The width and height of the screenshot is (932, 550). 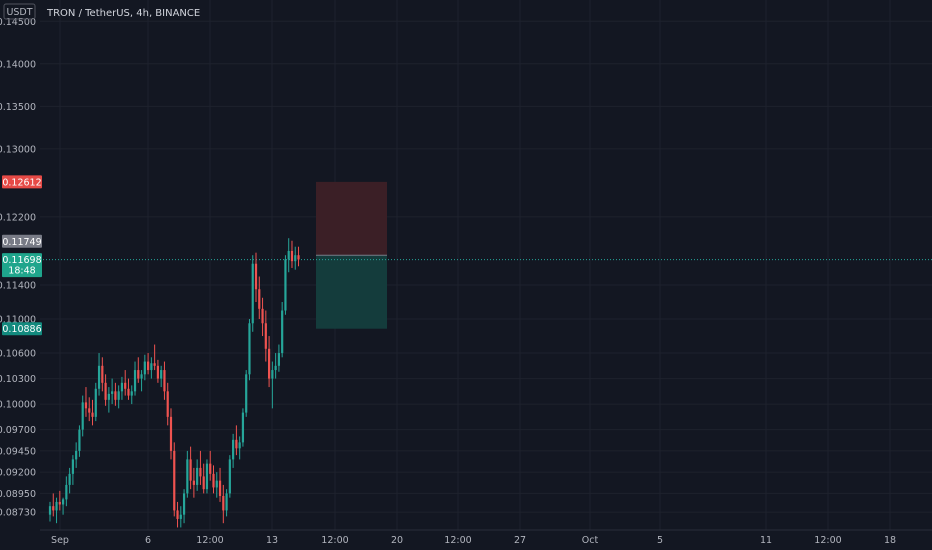 What do you see at coordinates (766, 540) in the screenshot?
I see `time-tick-label: 11` at bounding box center [766, 540].